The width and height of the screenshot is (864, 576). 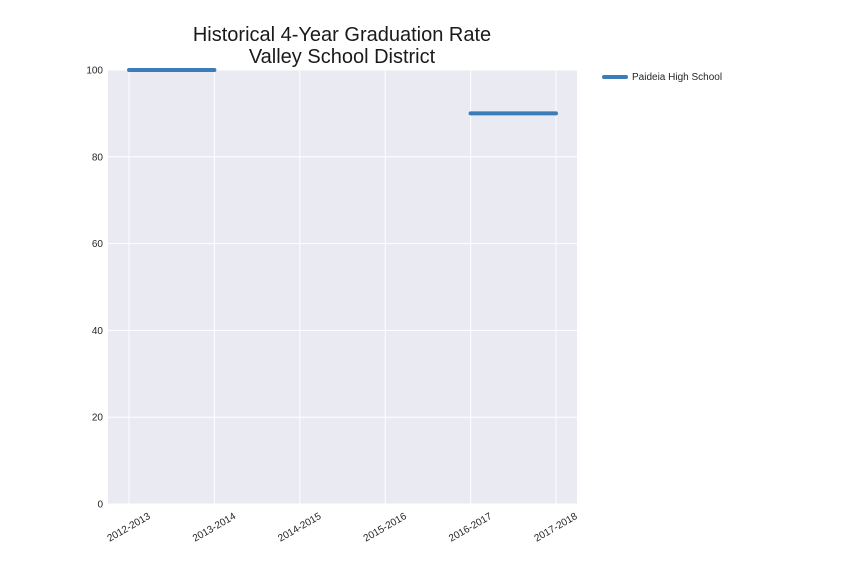 What do you see at coordinates (342, 35) in the screenshot?
I see `chart-title-line-1: Historical 4-Year Graduation Rate` at bounding box center [342, 35].